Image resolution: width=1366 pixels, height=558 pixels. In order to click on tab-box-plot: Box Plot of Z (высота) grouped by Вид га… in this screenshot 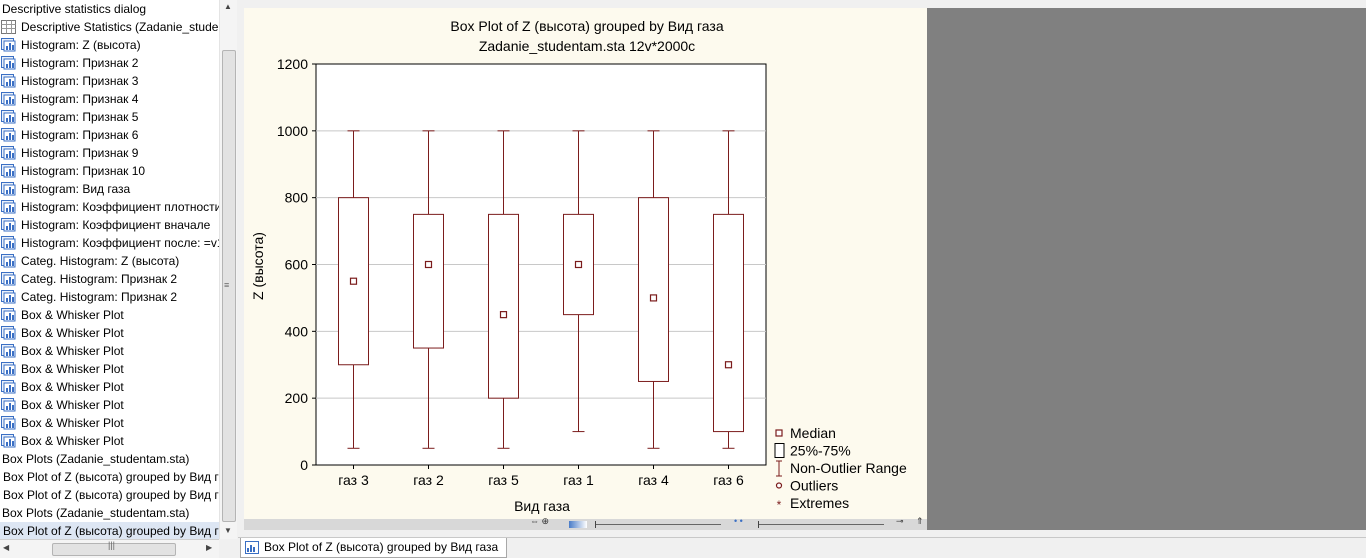, I will do `click(374, 548)`.